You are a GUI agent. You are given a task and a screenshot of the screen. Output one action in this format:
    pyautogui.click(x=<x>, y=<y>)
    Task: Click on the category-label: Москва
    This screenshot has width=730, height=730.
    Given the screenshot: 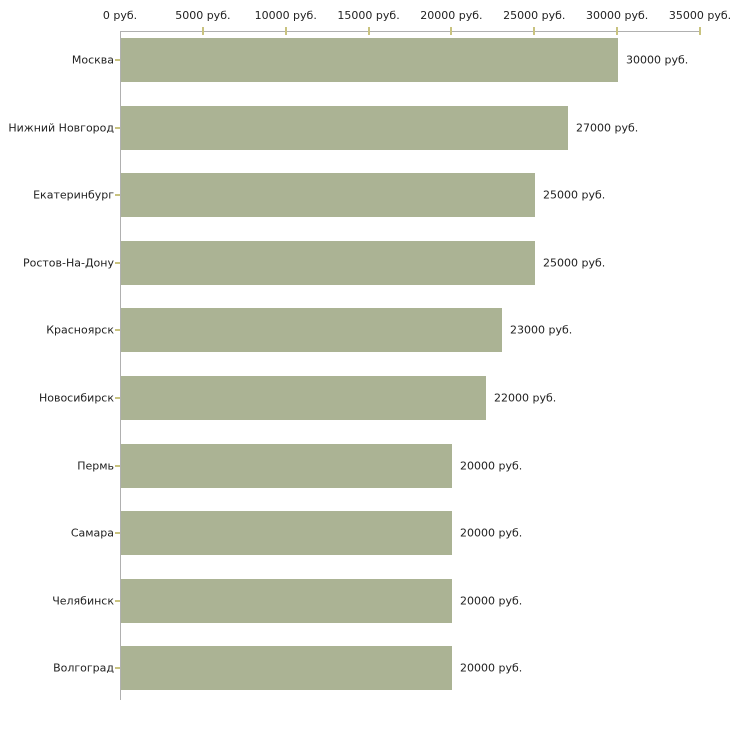 What is the action you would take?
    pyautogui.click(x=92, y=60)
    